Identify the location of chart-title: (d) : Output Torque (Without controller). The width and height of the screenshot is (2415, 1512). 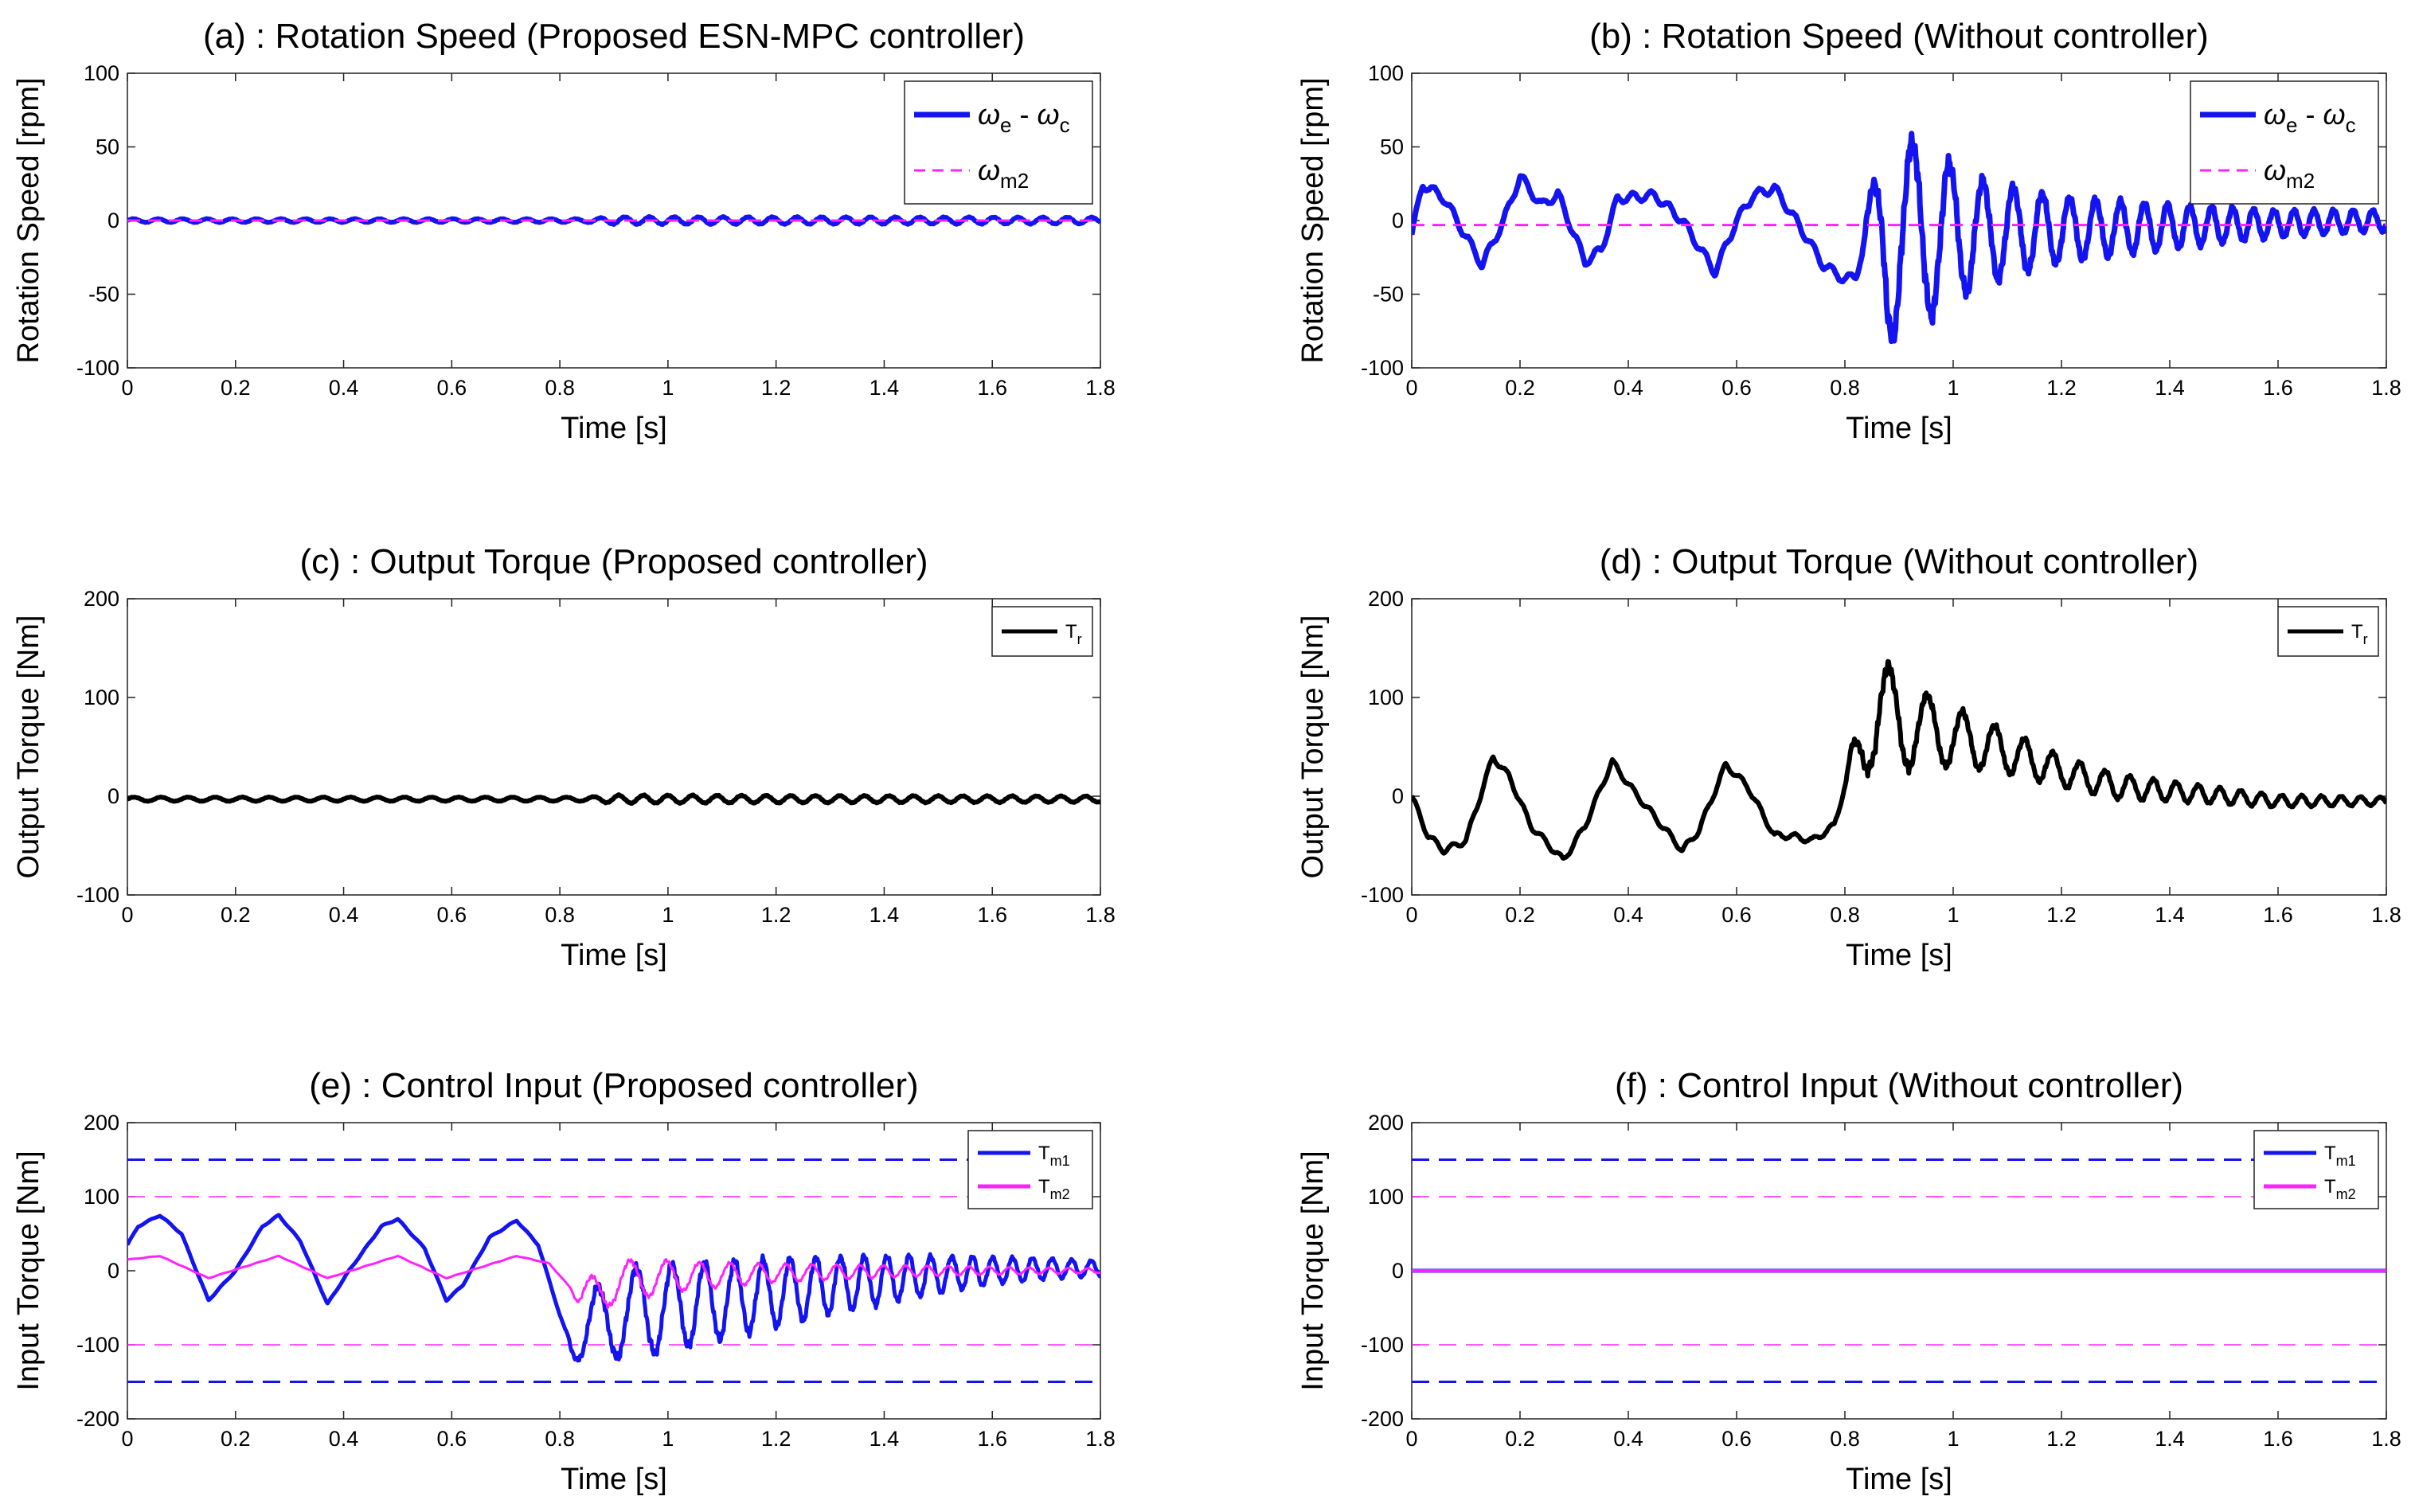
(1899, 561).